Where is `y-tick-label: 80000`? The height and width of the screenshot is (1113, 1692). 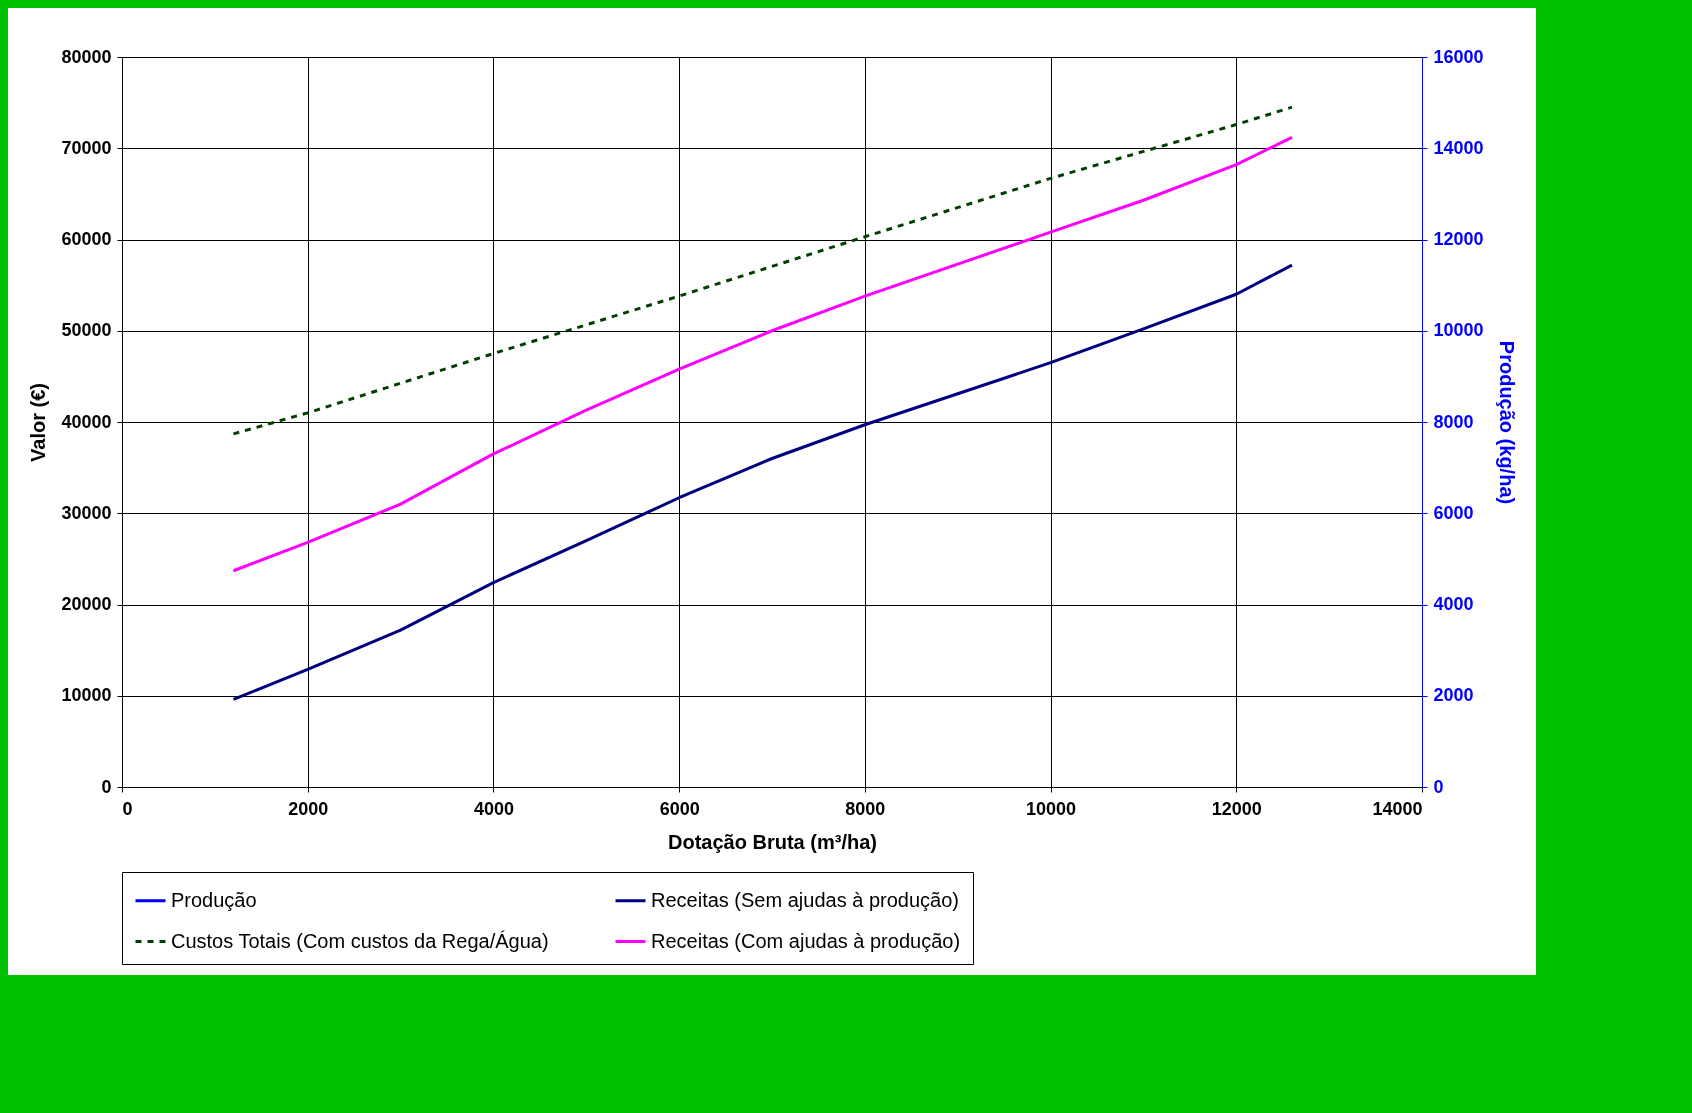
y-tick-label: 80000 is located at coordinates (86, 56).